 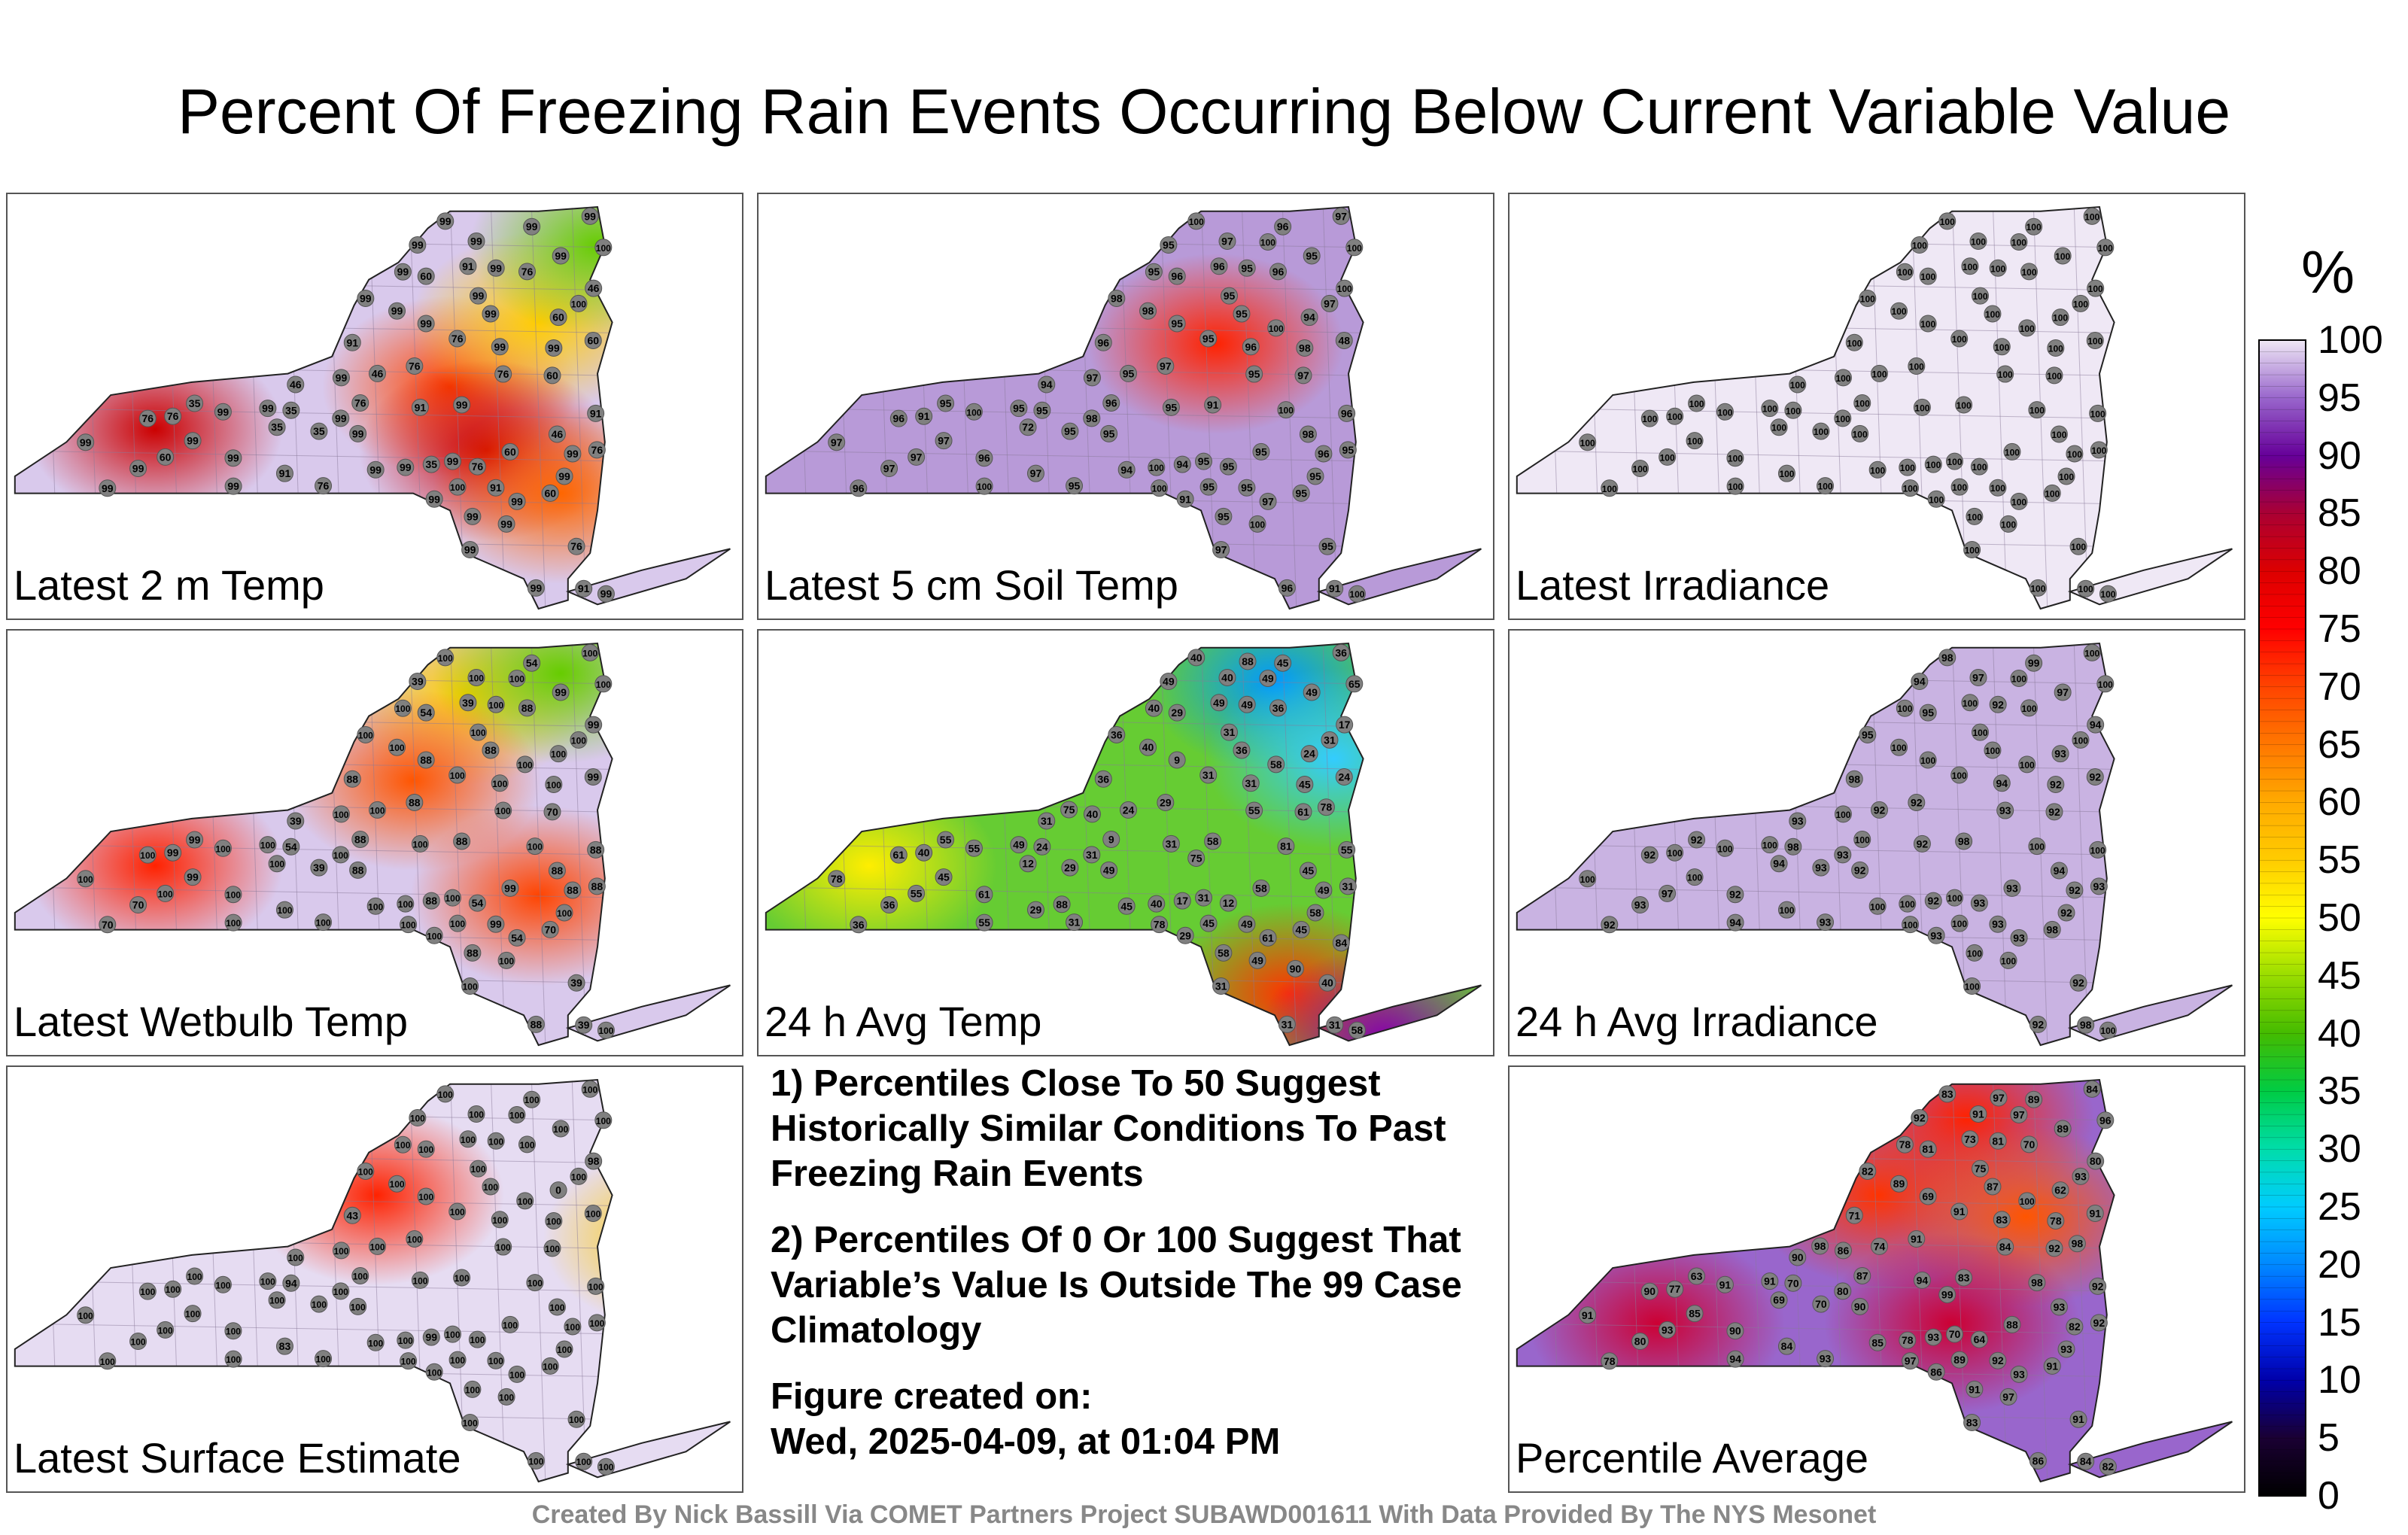 I want to click on station-marker: 83, so click(x=284, y=1346).